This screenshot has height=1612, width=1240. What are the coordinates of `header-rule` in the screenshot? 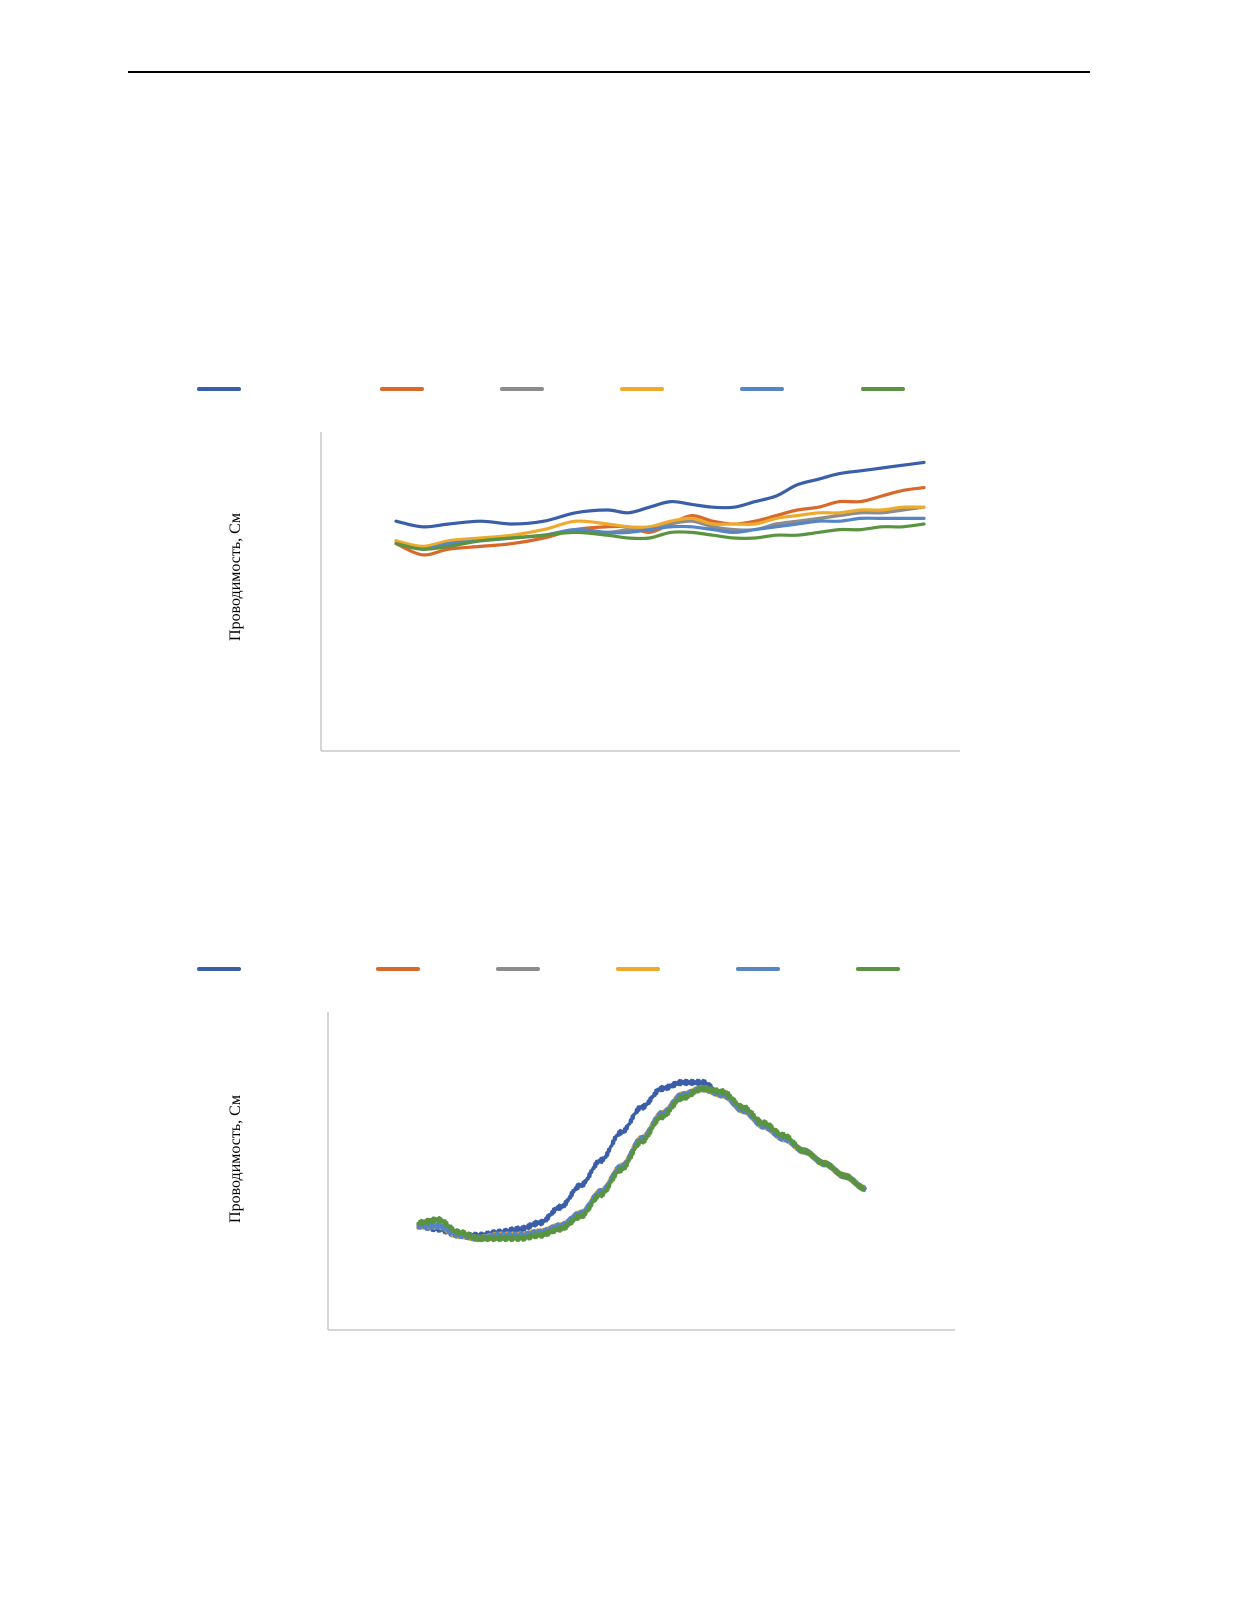 It's located at (609, 72).